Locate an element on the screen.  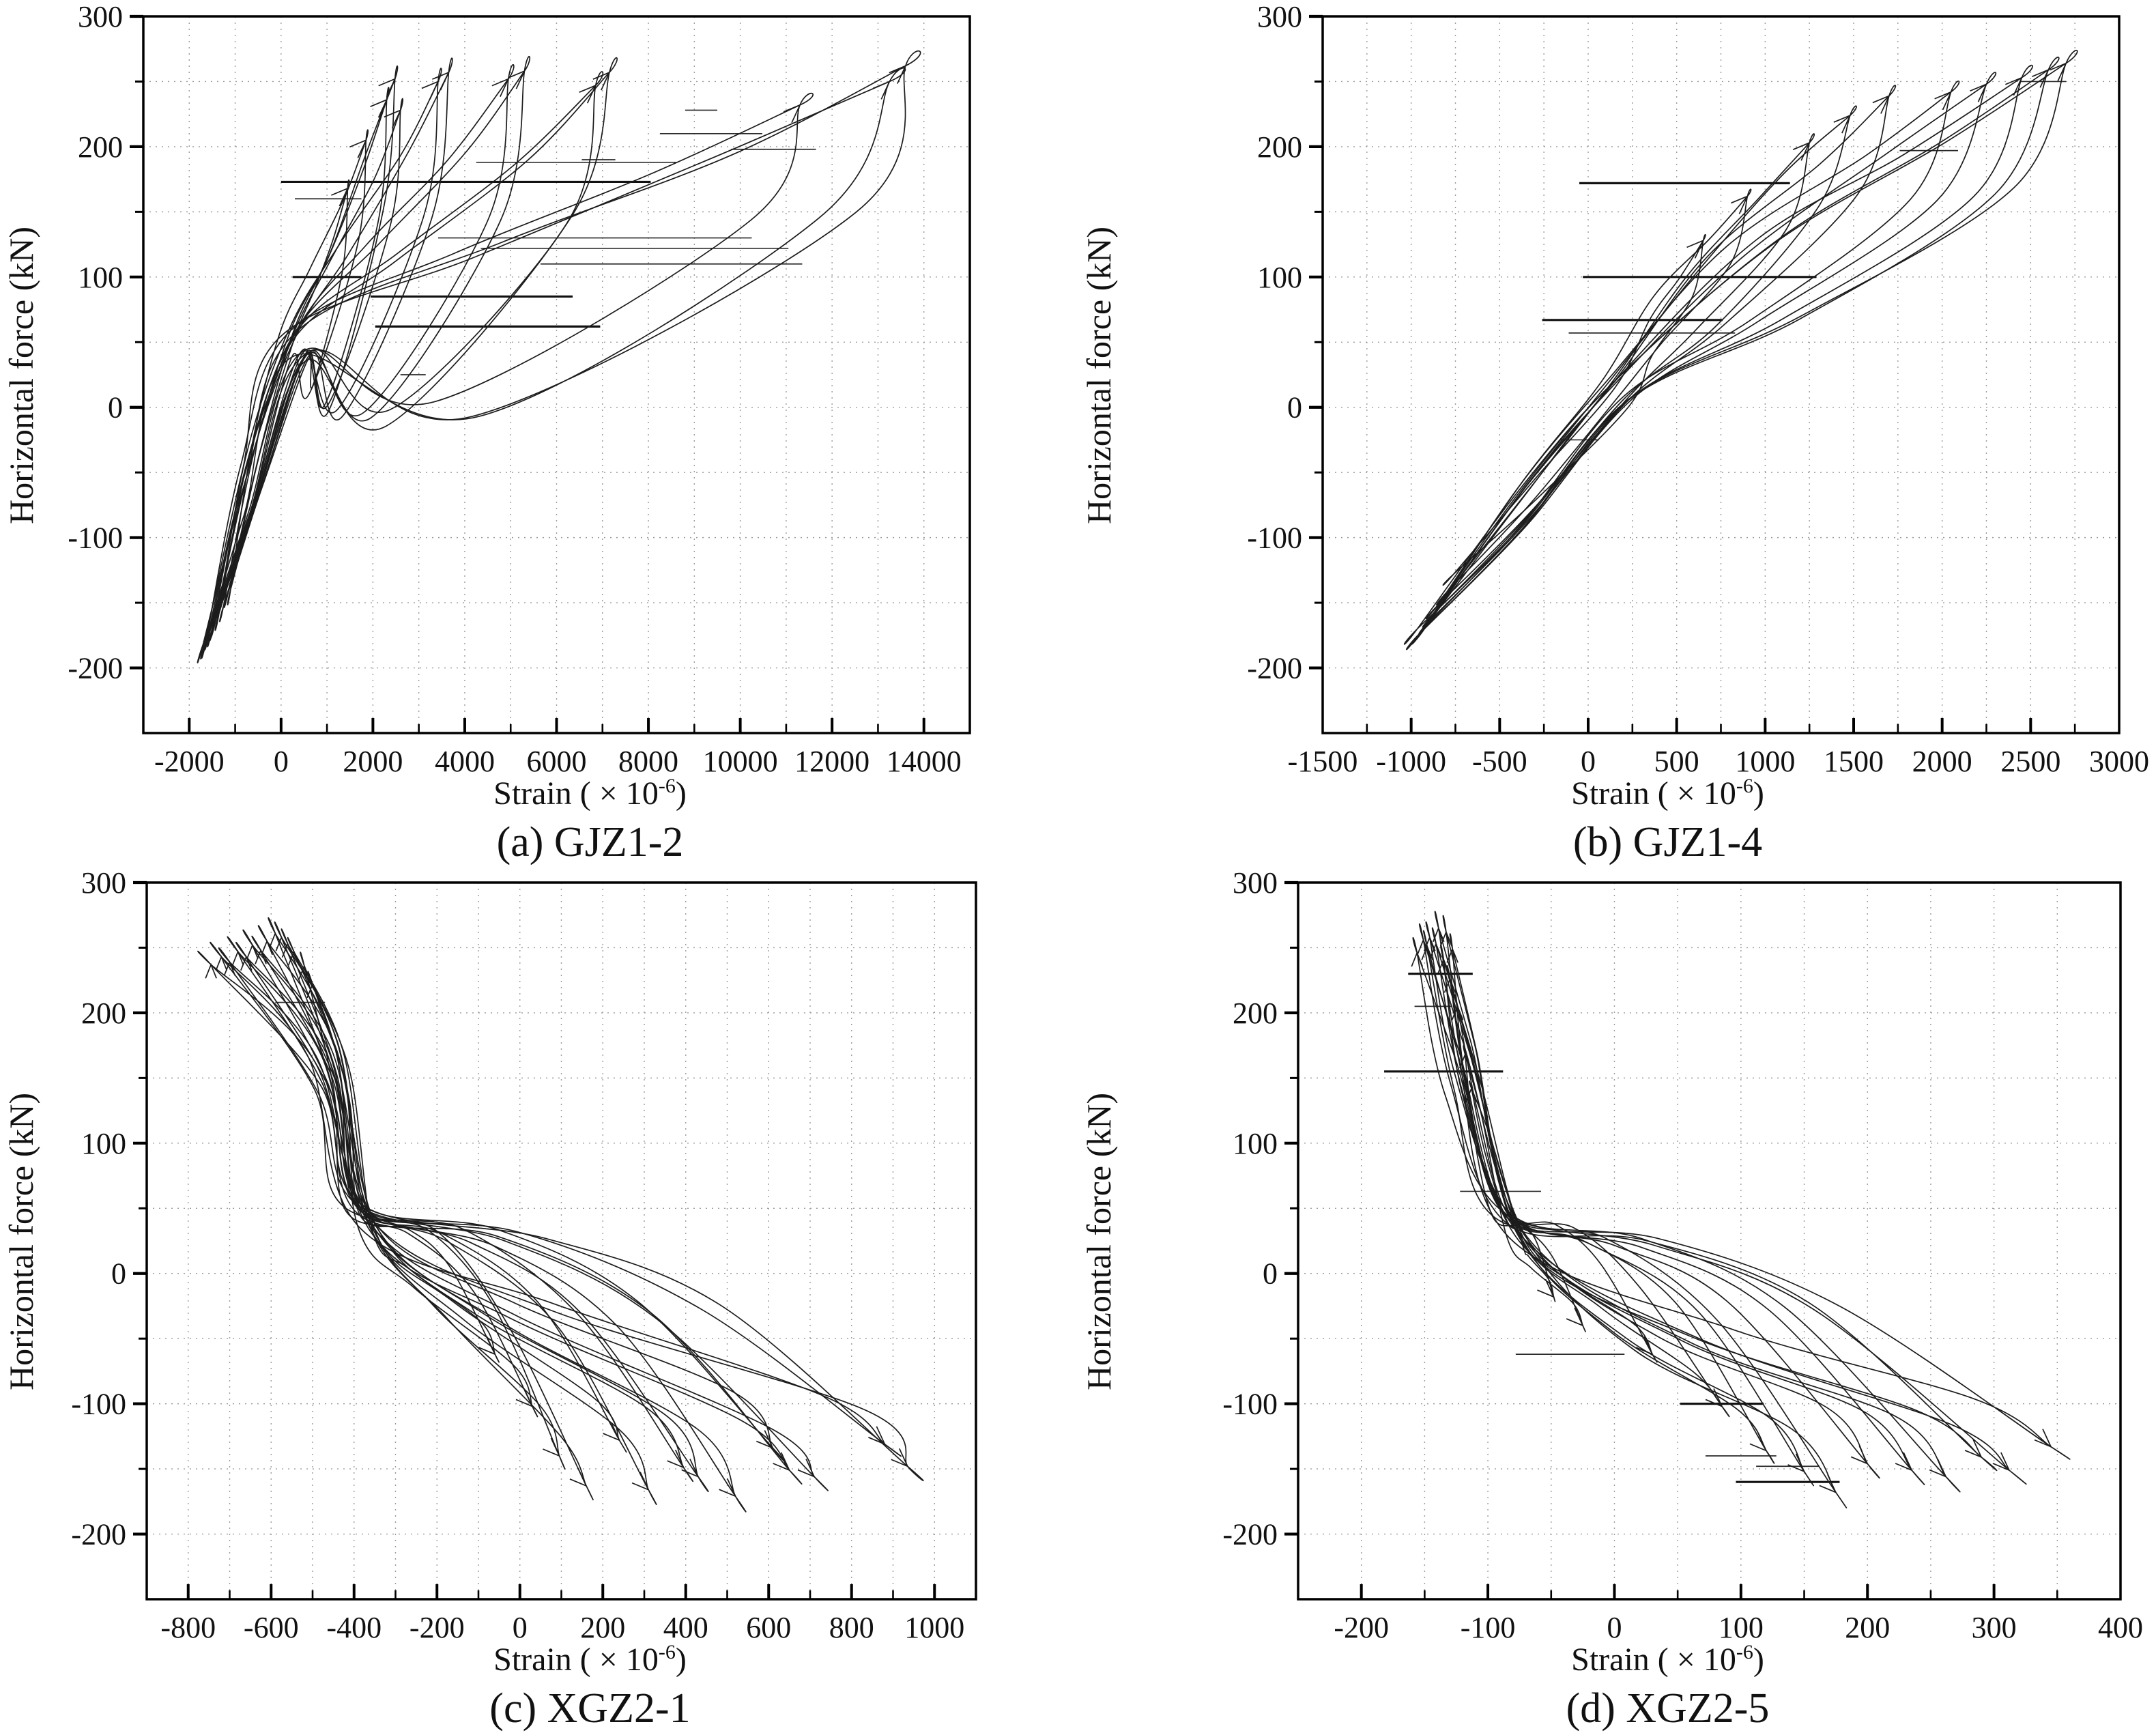
caption-a: (a) GJZ1-2 is located at coordinates (590, 842).